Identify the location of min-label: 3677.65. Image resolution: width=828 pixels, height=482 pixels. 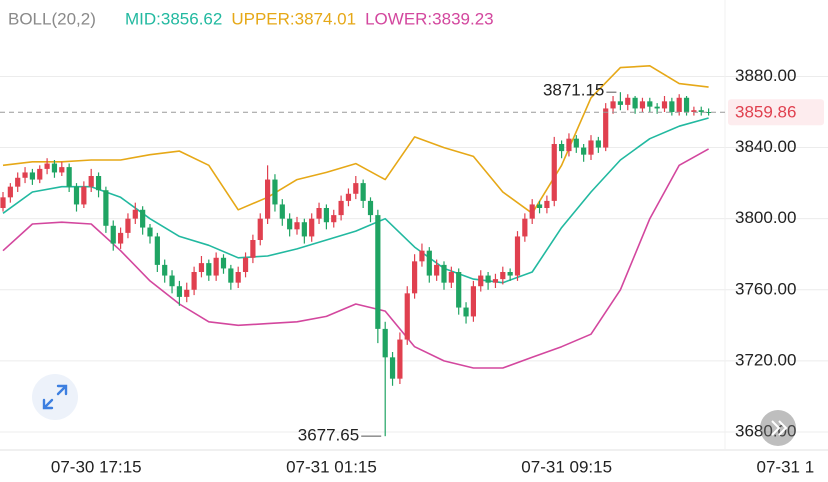
(328, 435).